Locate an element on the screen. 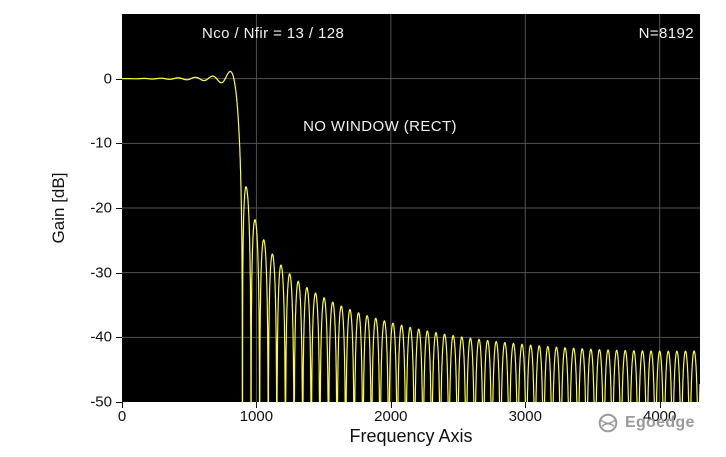 The image size is (726, 457). x-tick-label: 1000 is located at coordinates (256, 416).